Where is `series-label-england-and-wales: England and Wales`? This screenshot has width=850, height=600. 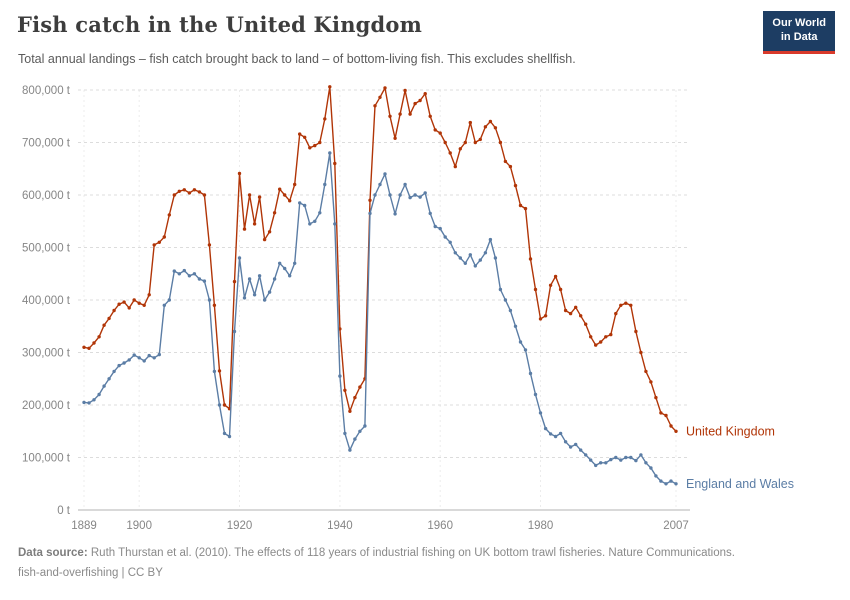 series-label-england-and-wales: England and Wales is located at coordinates (740, 484).